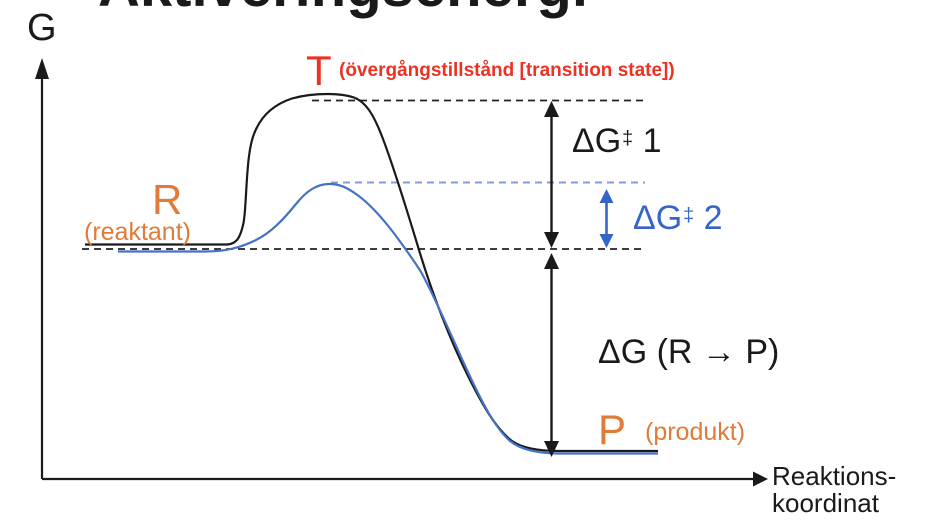 The image size is (948, 524). I want to click on x-axis-arrowhead-icon, so click(760, 479).